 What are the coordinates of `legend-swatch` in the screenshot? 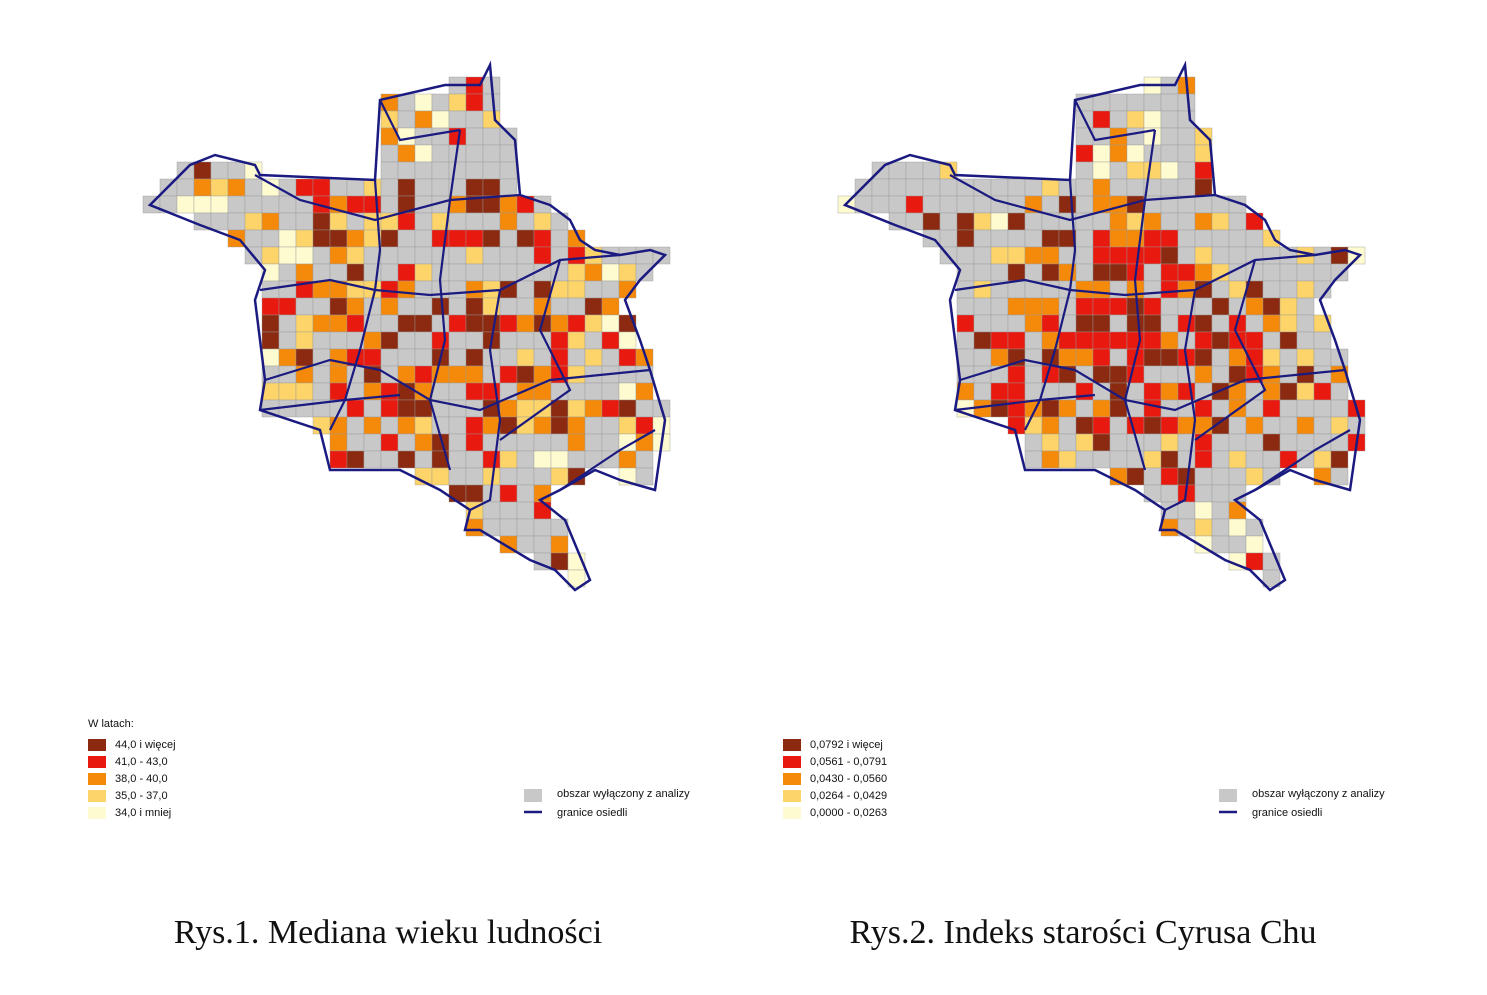 It's located at (97, 745).